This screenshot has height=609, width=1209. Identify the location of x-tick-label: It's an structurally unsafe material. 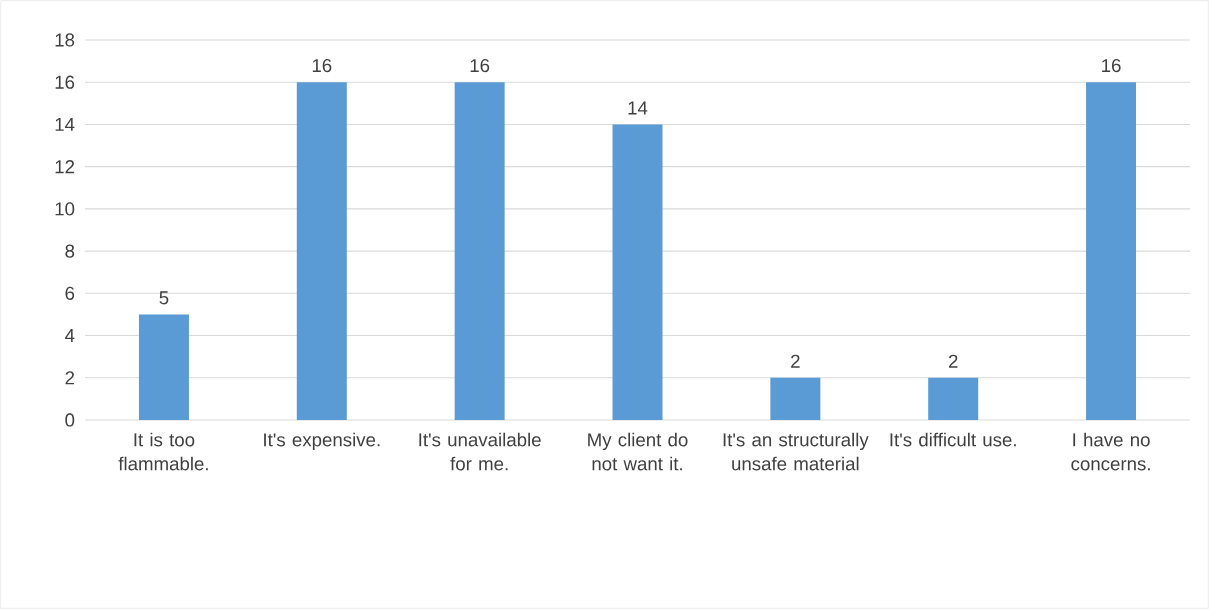
(796, 451).